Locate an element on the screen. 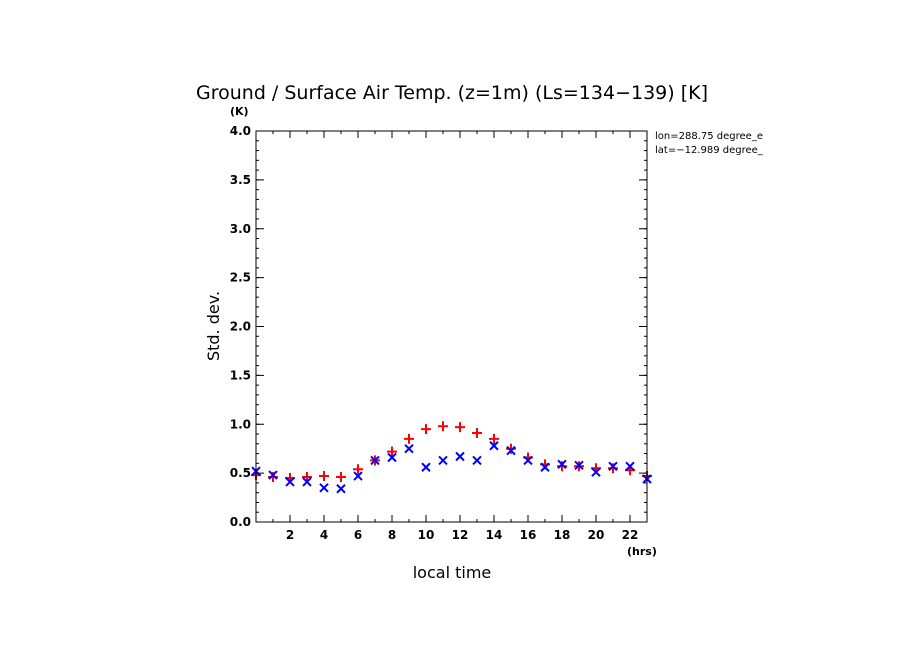 This screenshot has width=904, height=654. x-tick-label: 6 is located at coordinates (358, 535).